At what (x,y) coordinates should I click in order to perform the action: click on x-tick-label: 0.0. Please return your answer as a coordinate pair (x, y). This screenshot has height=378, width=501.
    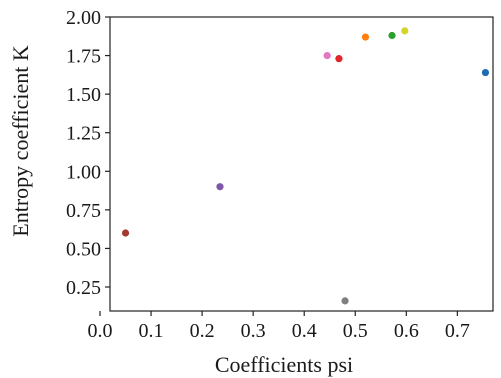
    Looking at the image, I should click on (100, 331).